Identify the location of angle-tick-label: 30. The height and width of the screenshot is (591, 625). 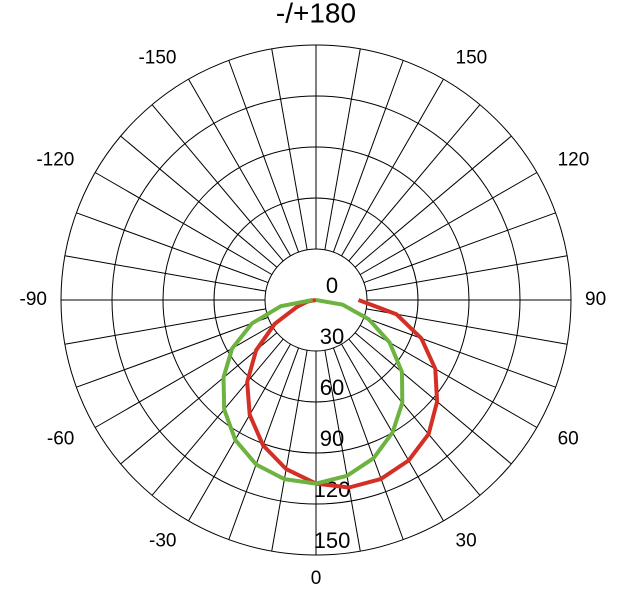
(466, 541).